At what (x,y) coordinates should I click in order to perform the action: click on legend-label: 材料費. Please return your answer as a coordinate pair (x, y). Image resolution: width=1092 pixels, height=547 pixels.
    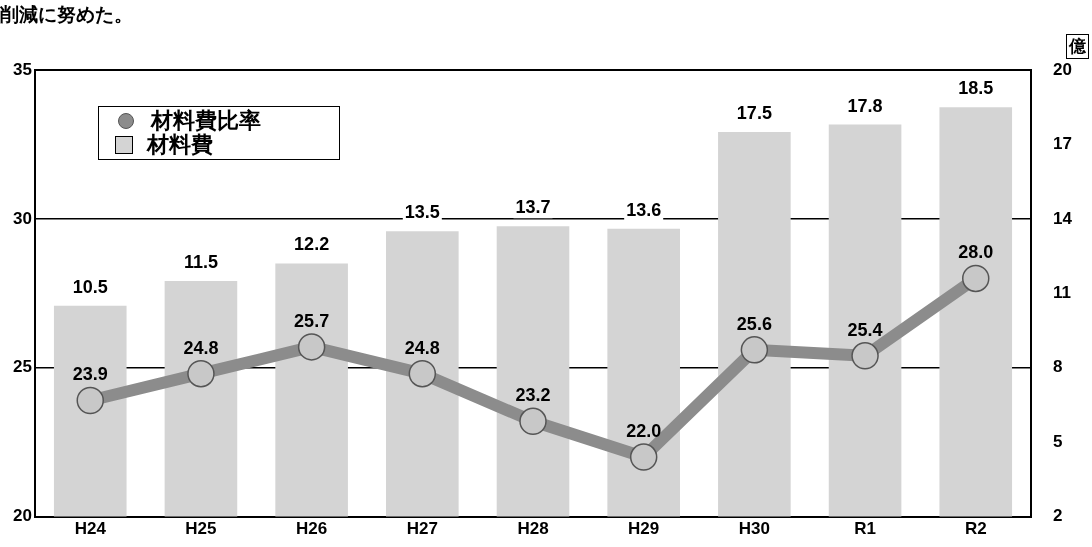
    Looking at the image, I should click on (180, 144).